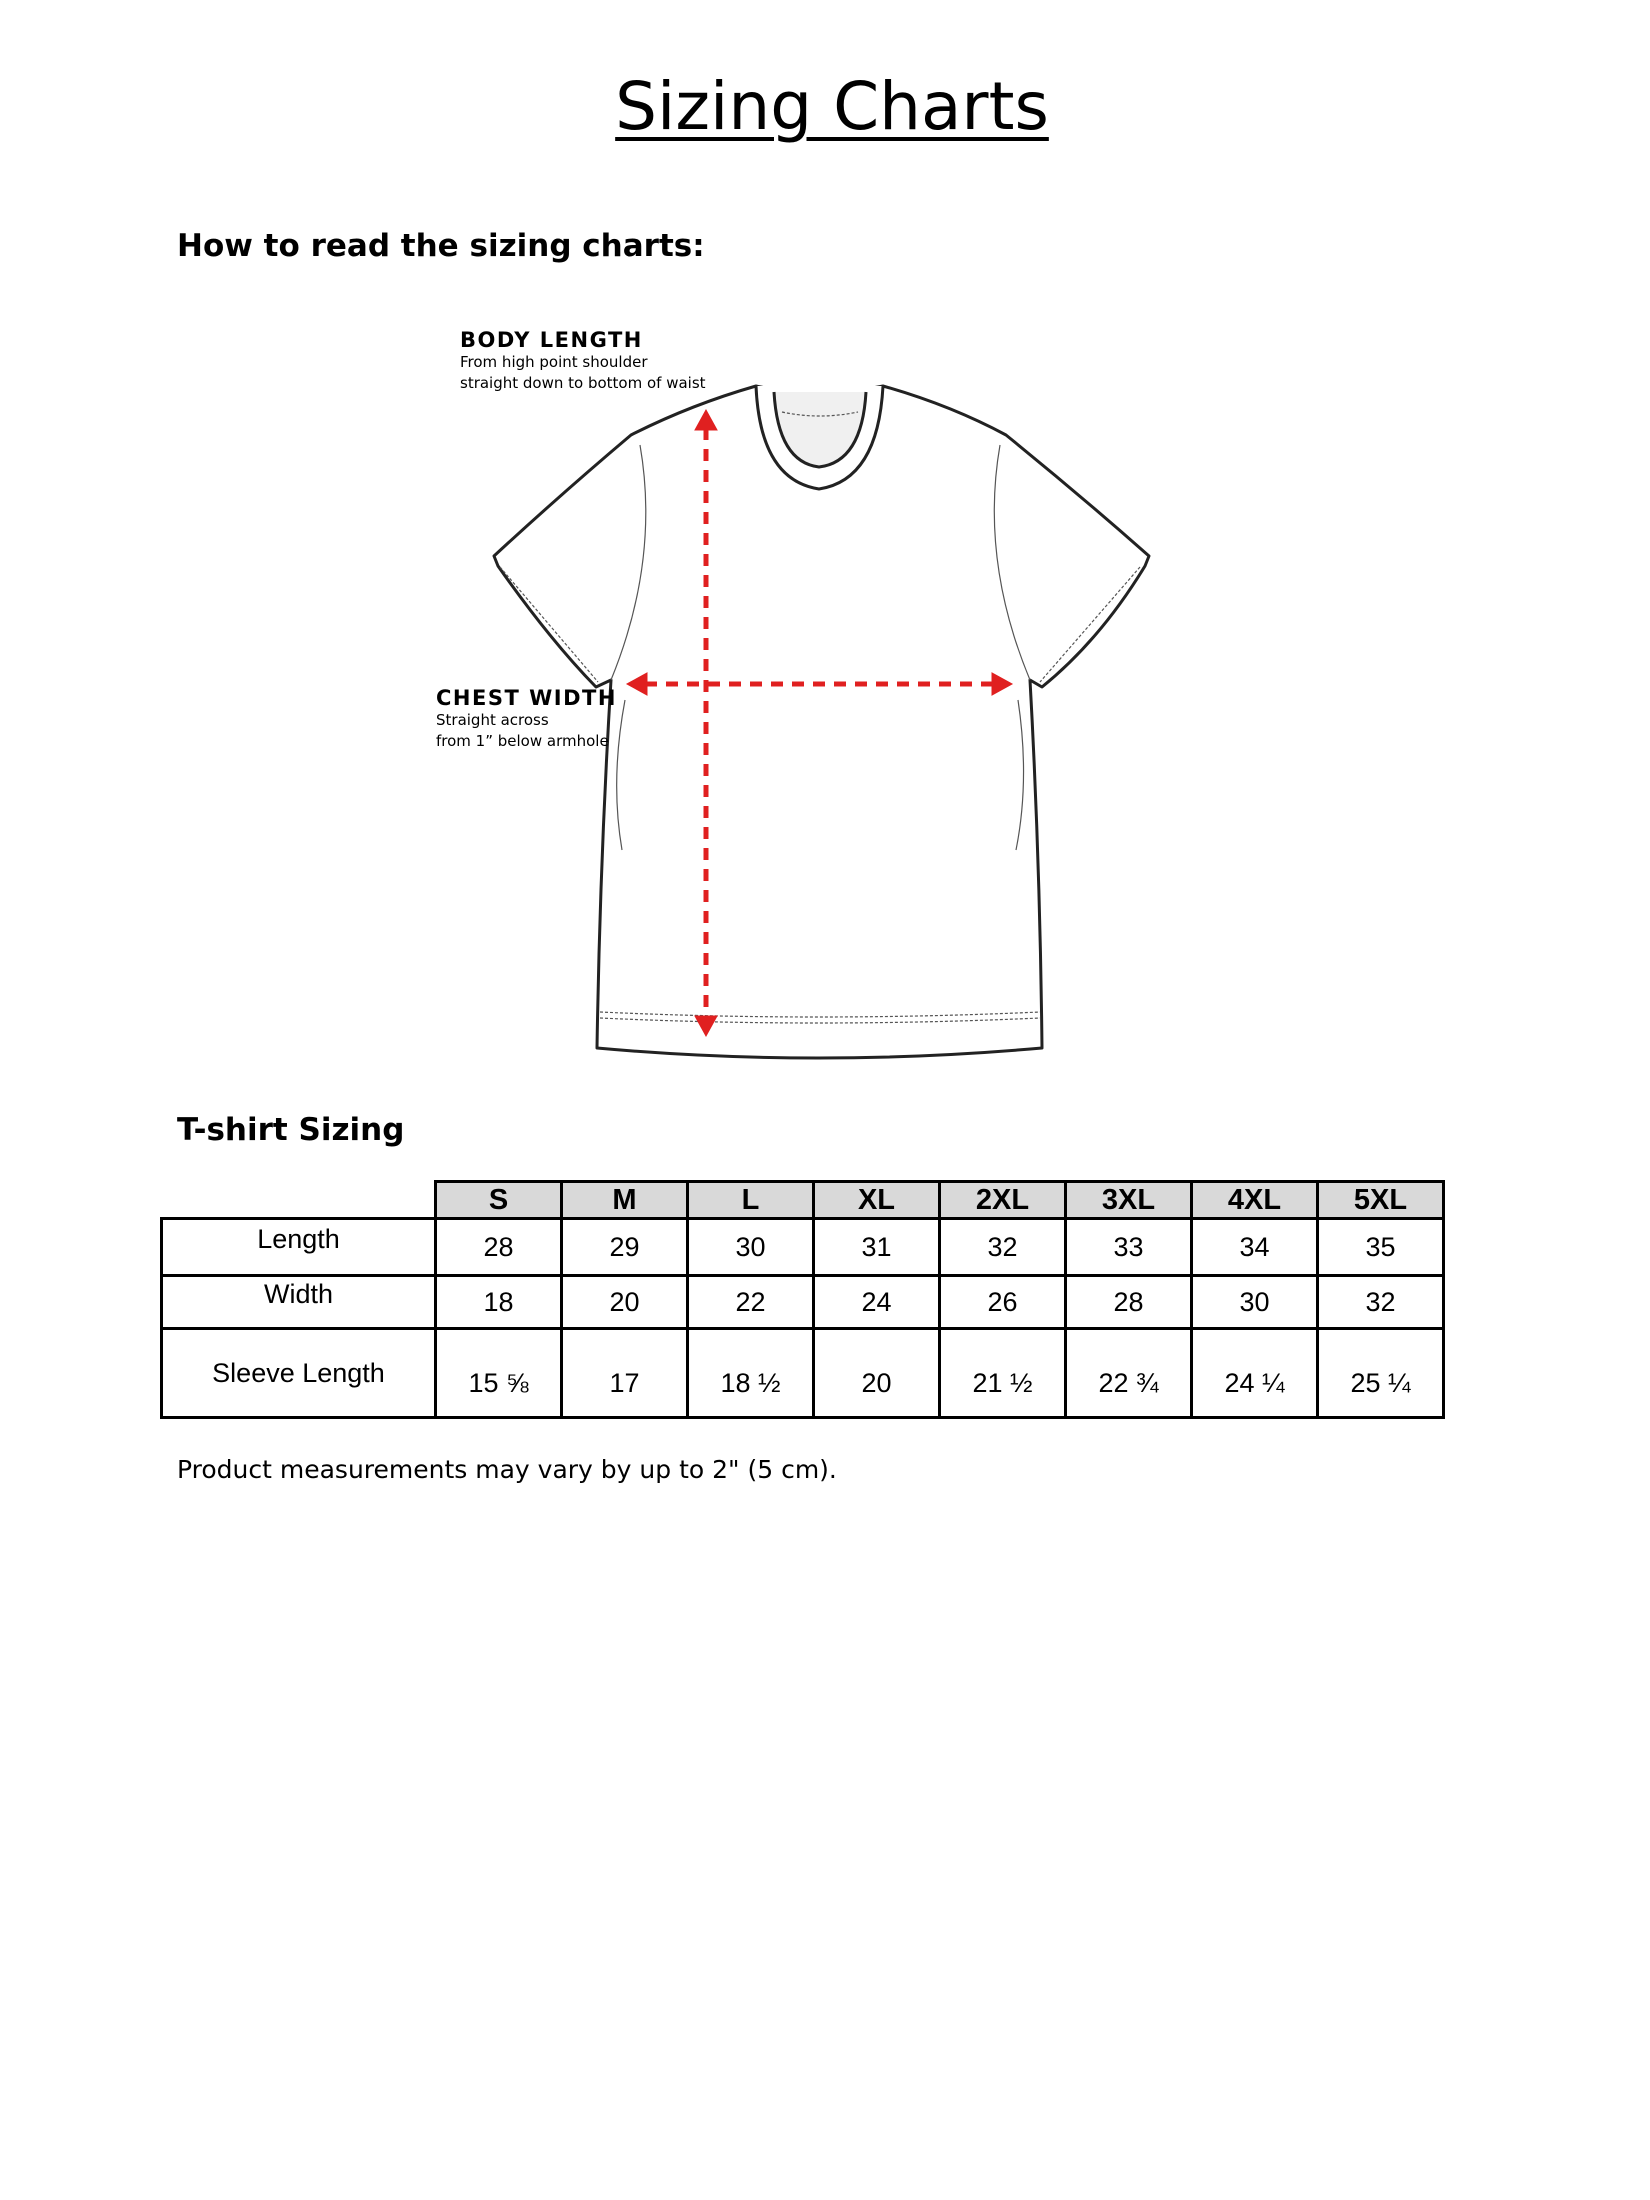 Image resolution: width=1650 pixels, height=2200 pixels. What do you see at coordinates (1128, 1247) in the screenshot?
I see `table-cell: 33` at bounding box center [1128, 1247].